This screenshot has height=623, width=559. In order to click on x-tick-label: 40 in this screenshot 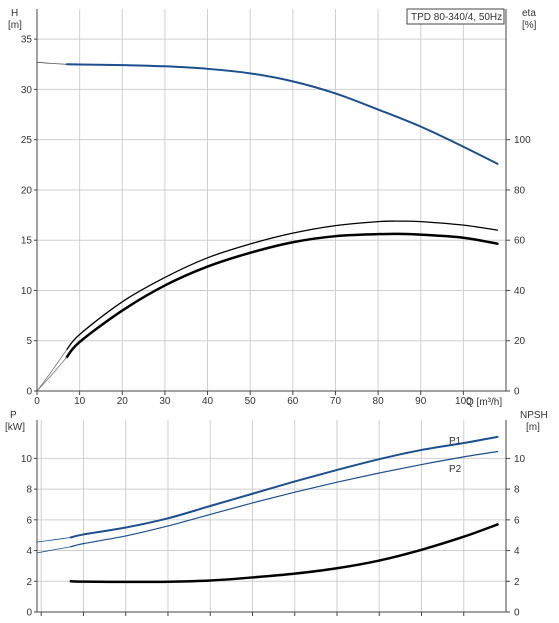, I will do `click(208, 401)`.